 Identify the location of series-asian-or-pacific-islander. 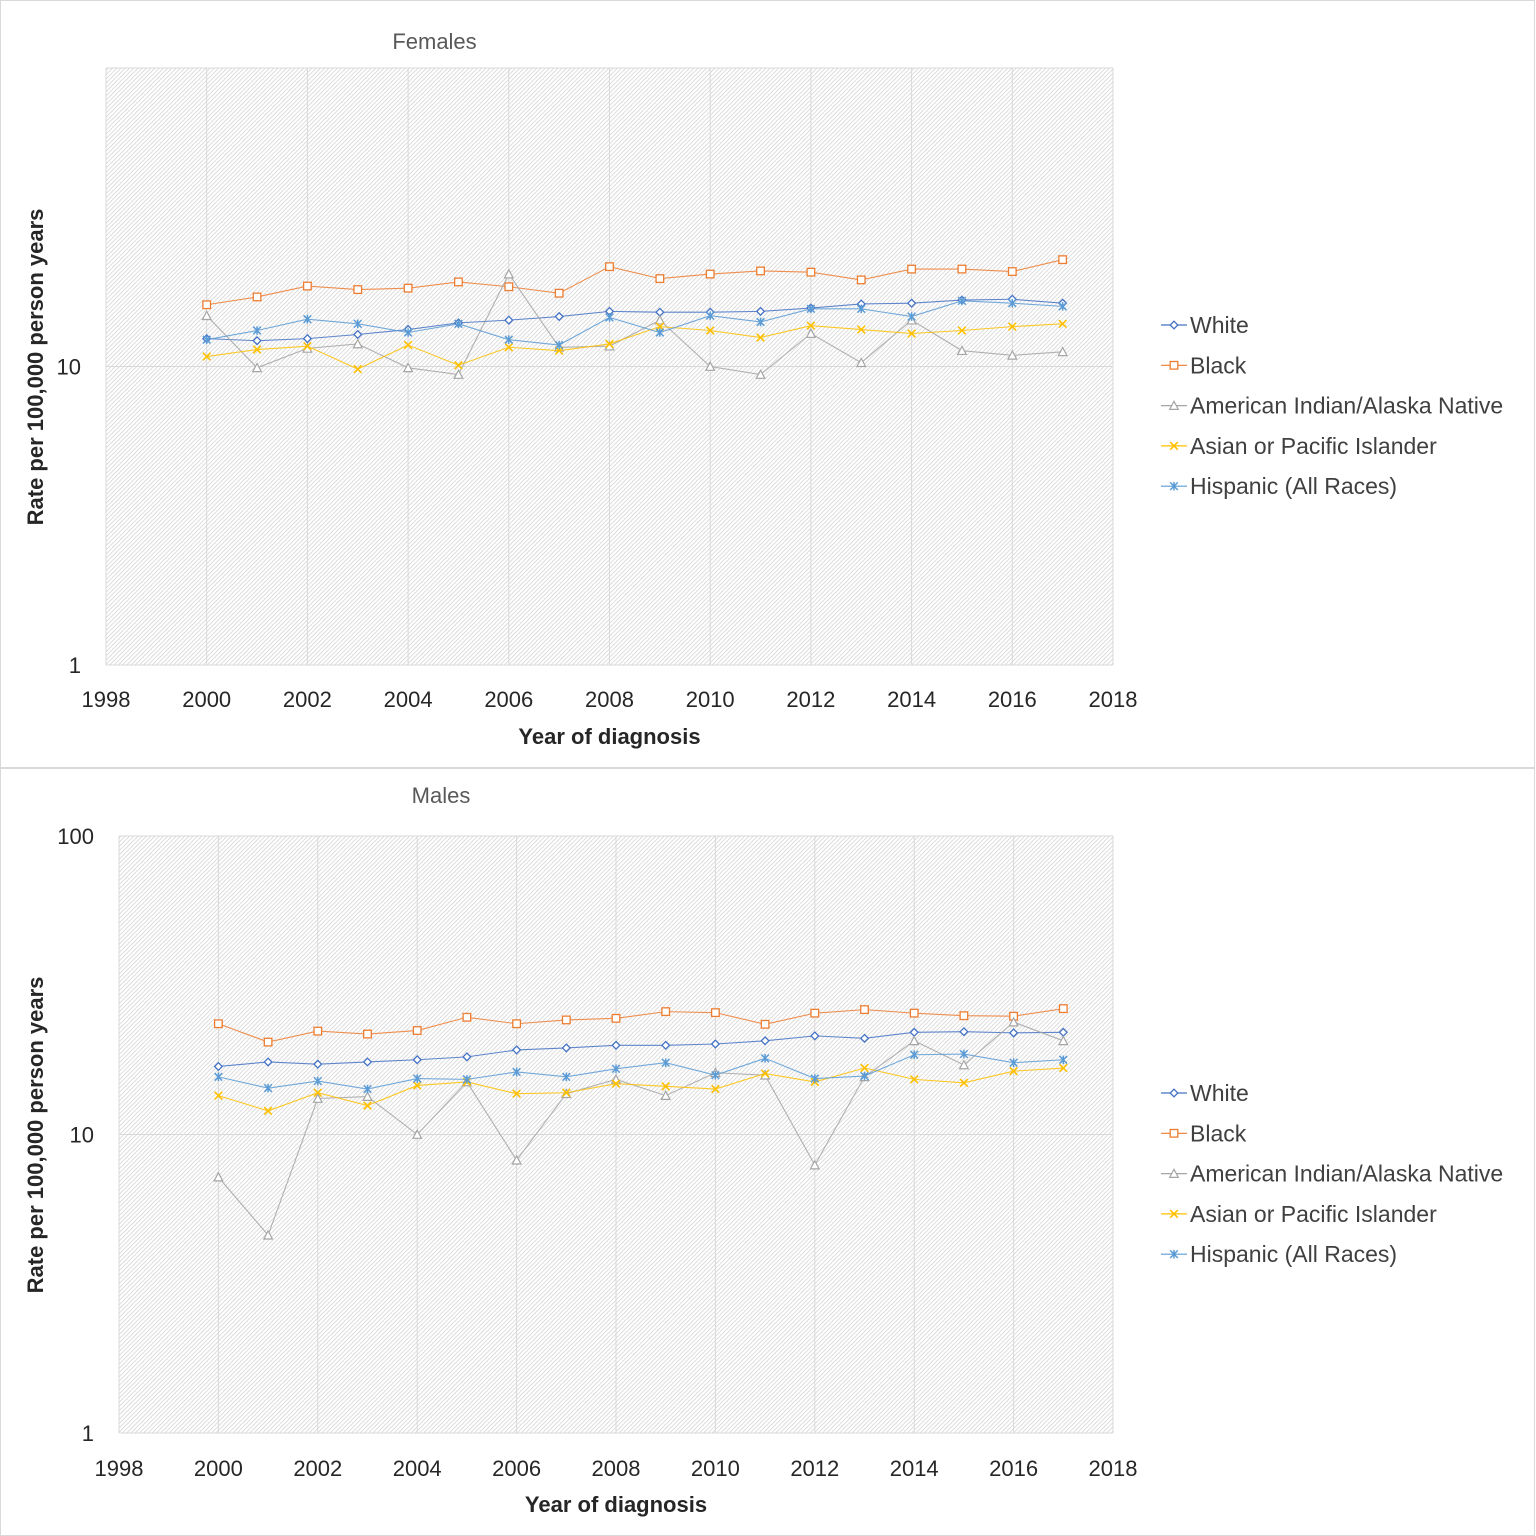
(641, 1089).